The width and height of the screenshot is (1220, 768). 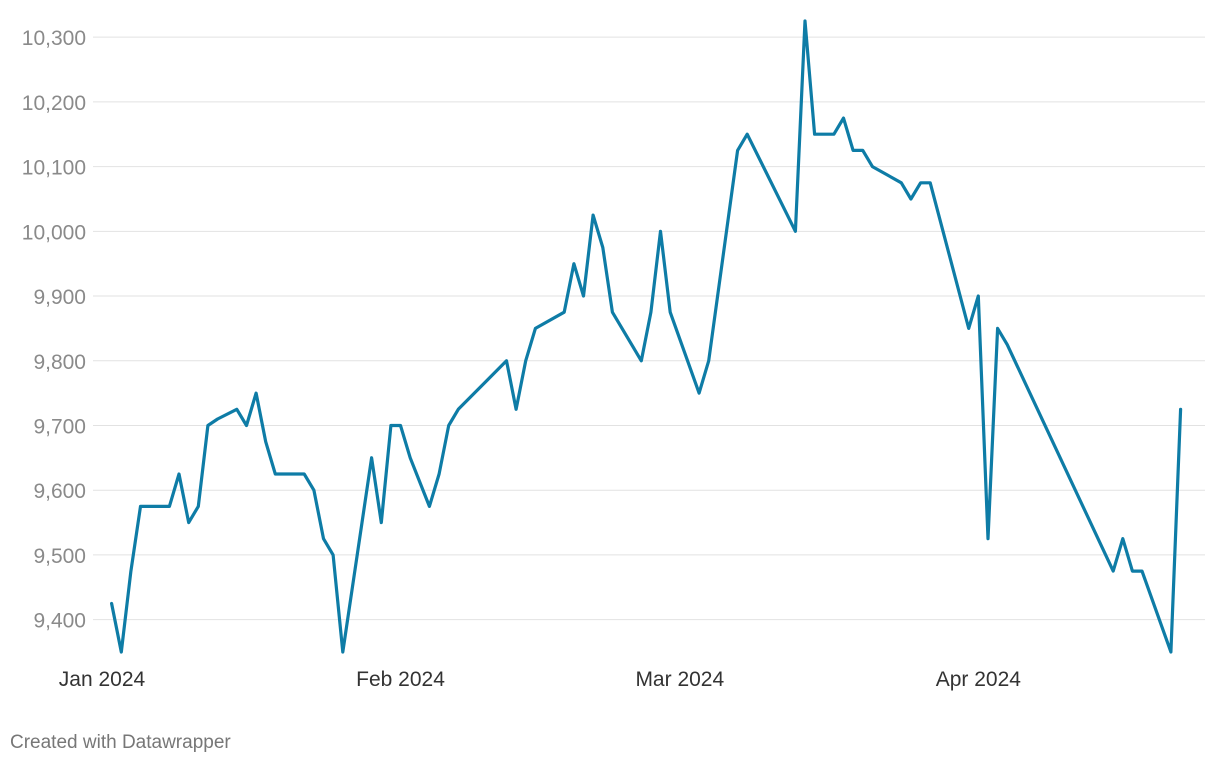 I want to click on y-tick-label: 9,900, so click(x=59, y=297).